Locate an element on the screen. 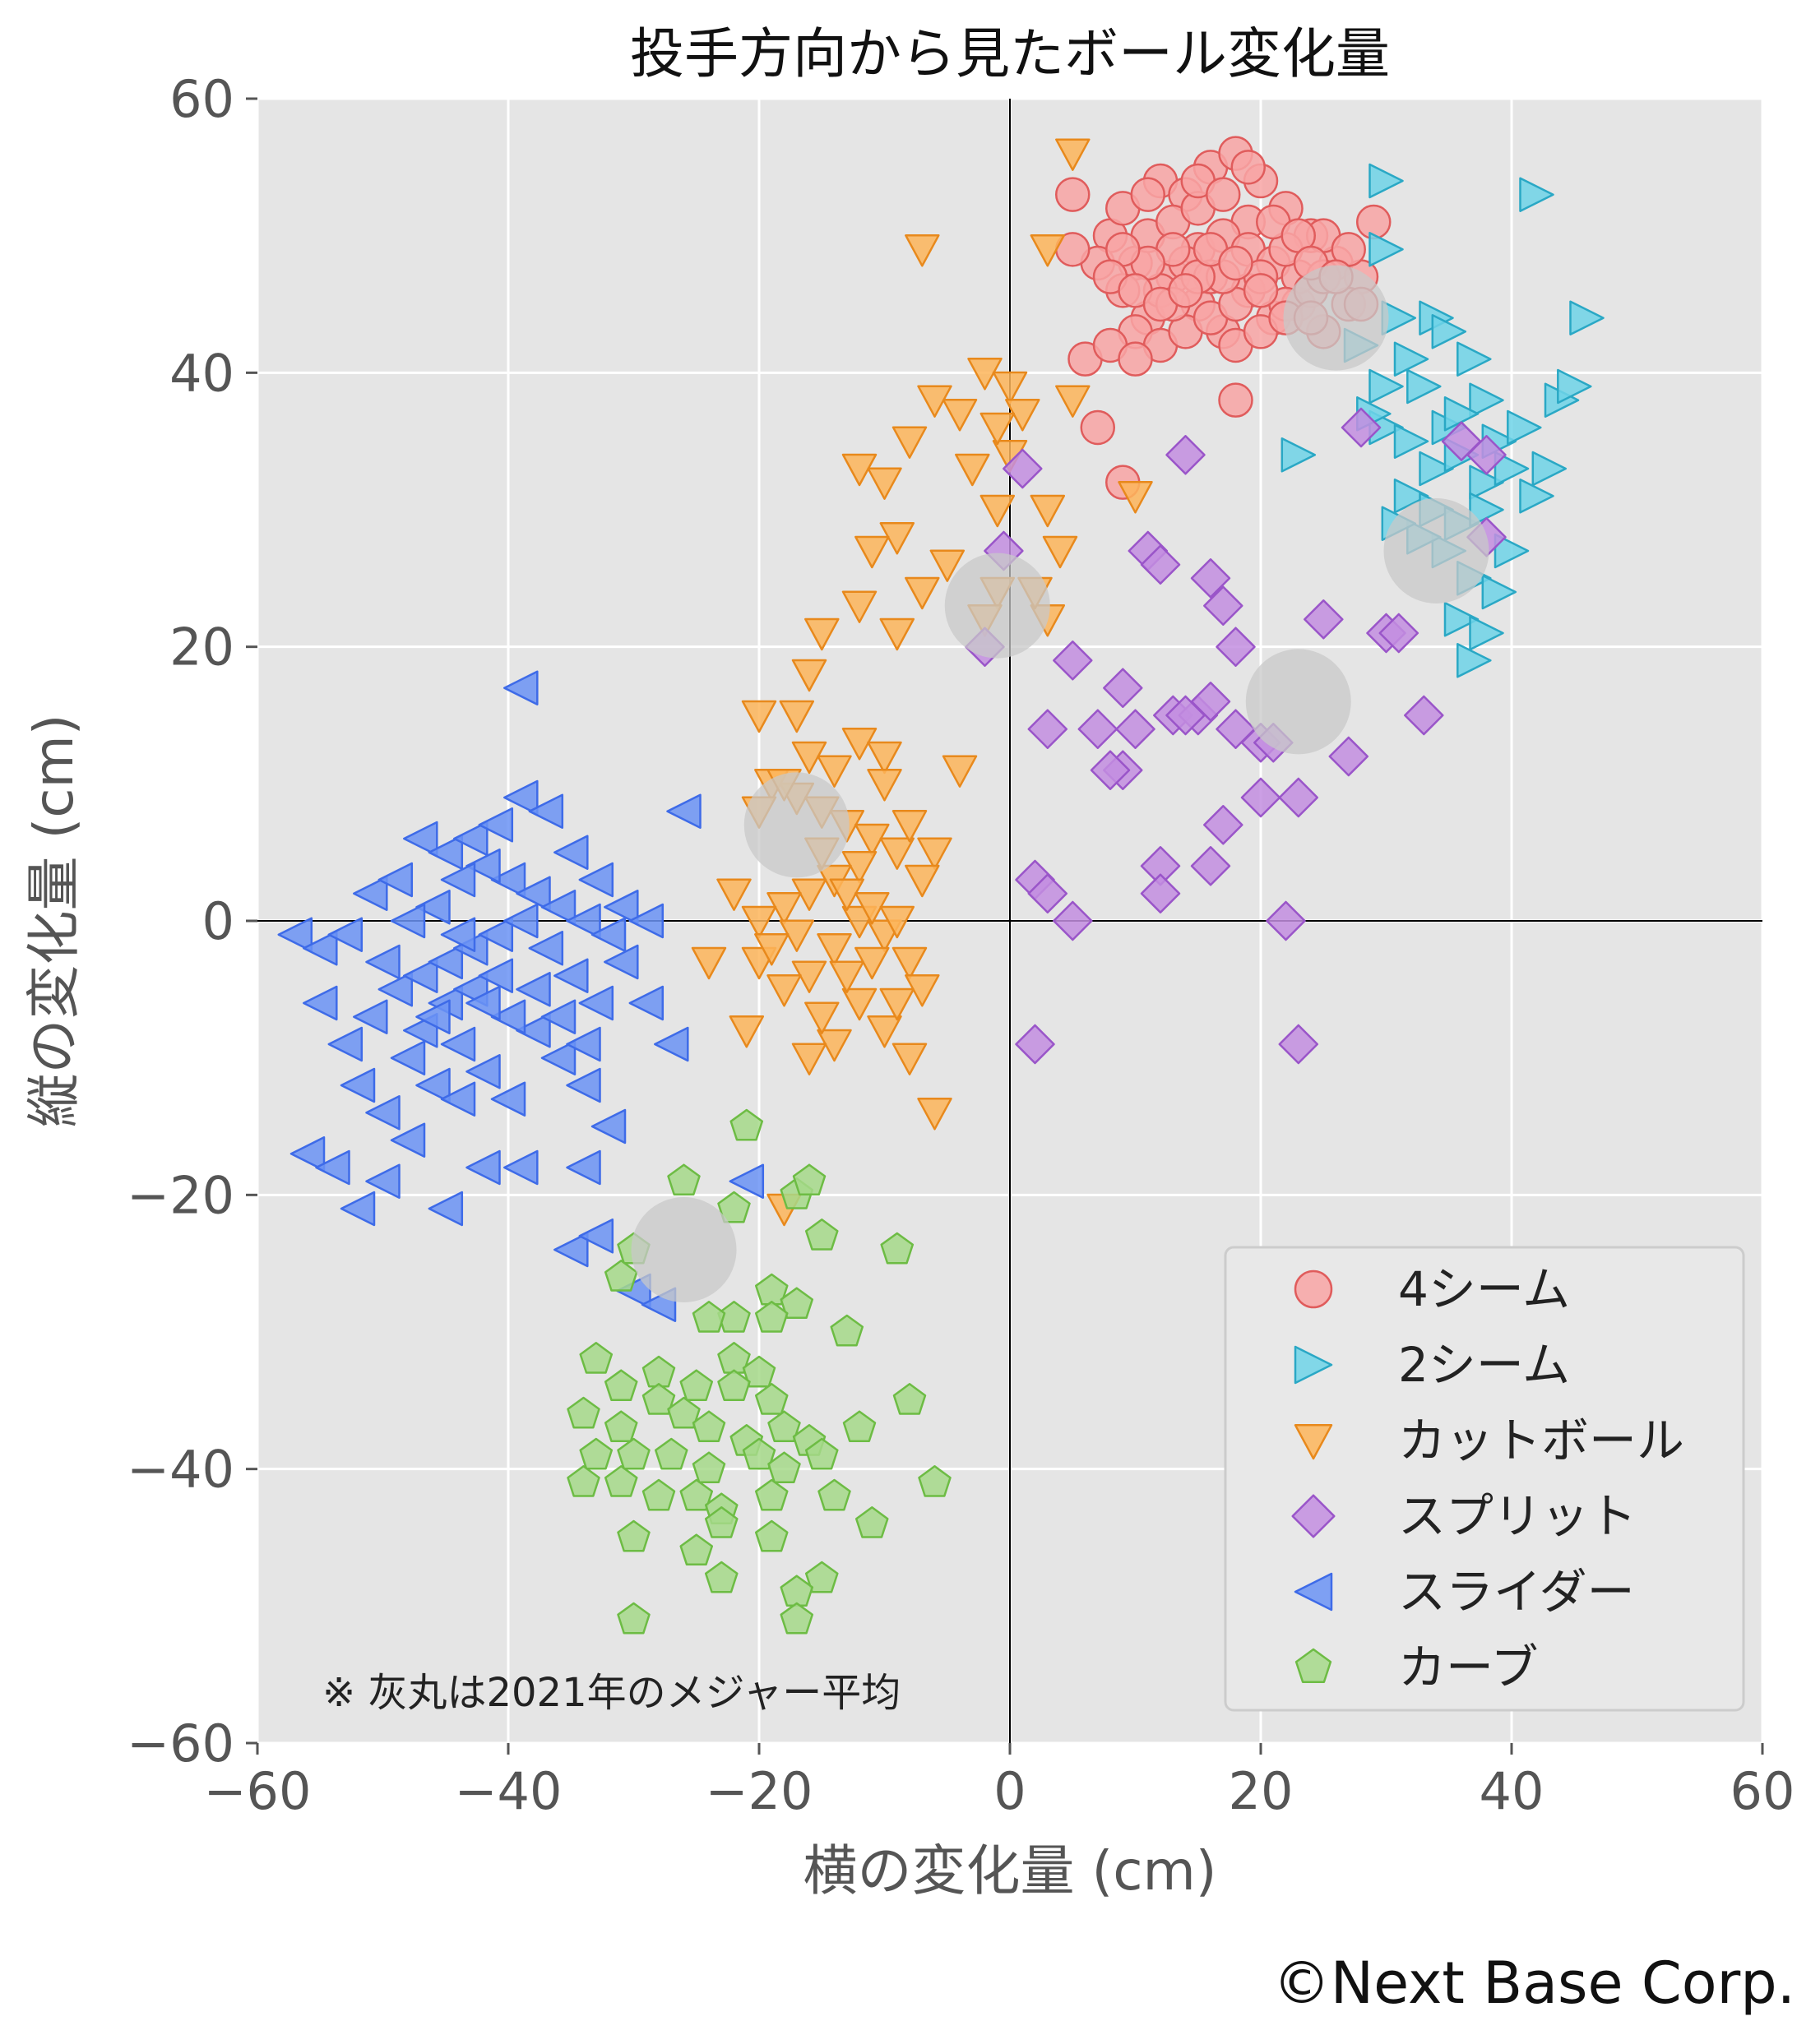 The height and width of the screenshot is (2044, 1820). series-triangle-down is located at coordinates (922, 682).